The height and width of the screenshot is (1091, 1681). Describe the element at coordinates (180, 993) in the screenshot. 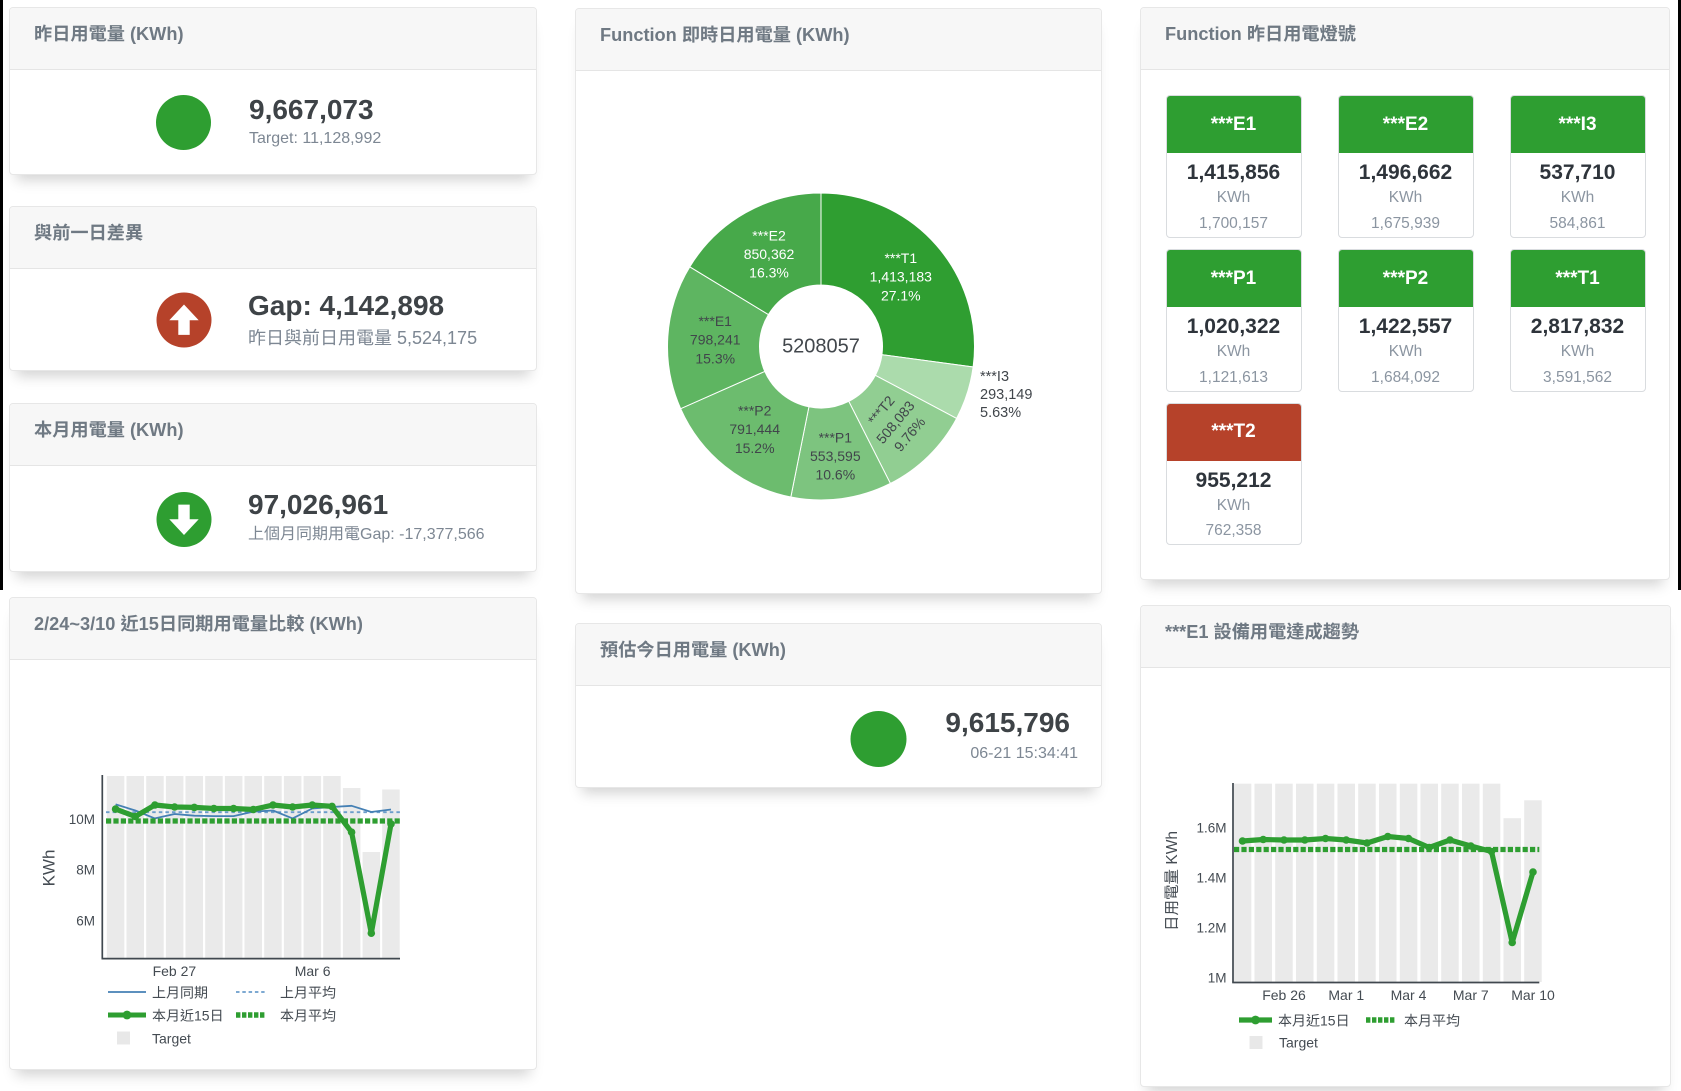

I see `svg-text: 上月同期` at that location.